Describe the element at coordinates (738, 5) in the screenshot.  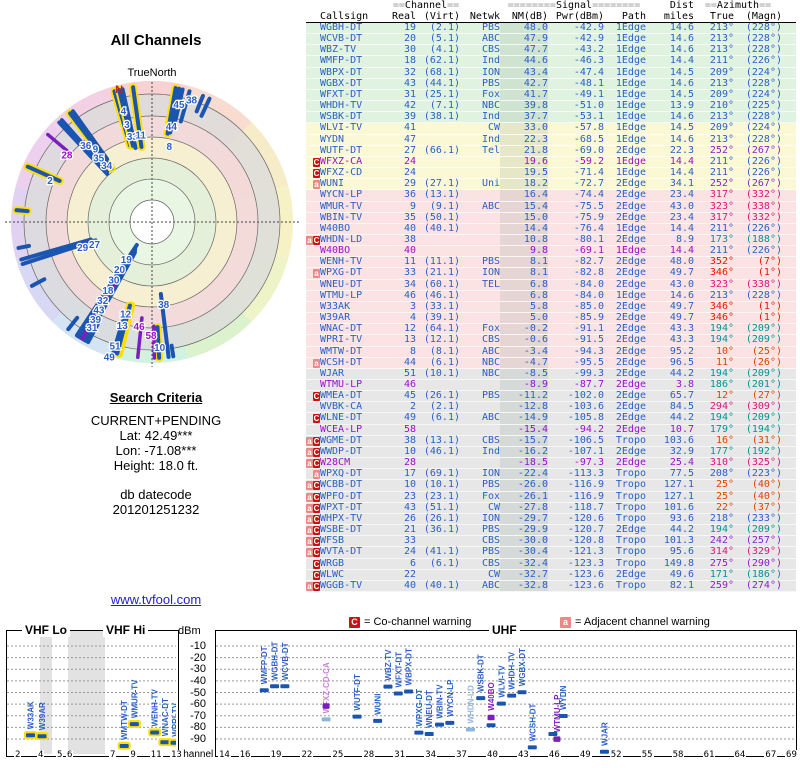
I see `azimuth-group-header: ==Azimuth==` at that location.